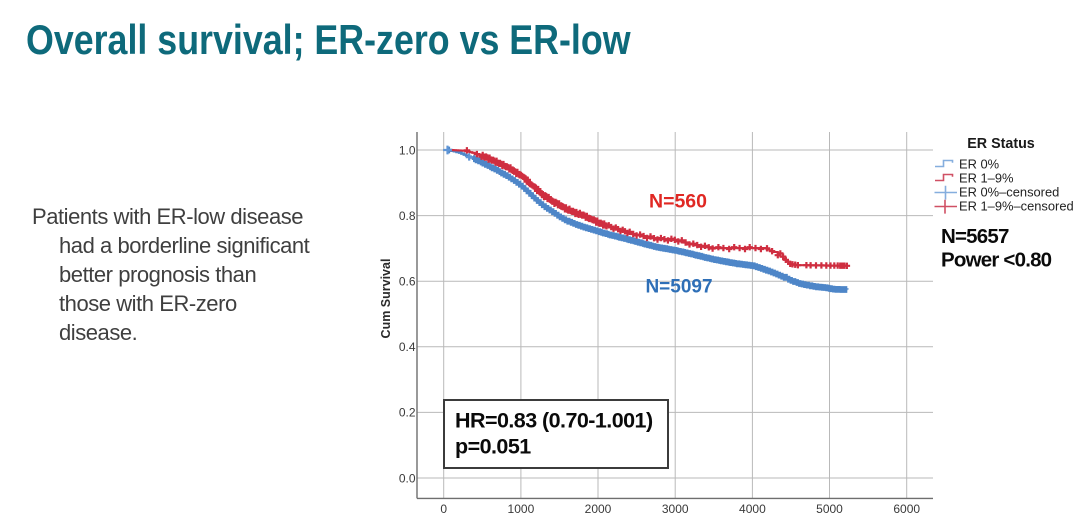 This screenshot has height=528, width=1080. I want to click on svg-text: 0.4, so click(407, 347).